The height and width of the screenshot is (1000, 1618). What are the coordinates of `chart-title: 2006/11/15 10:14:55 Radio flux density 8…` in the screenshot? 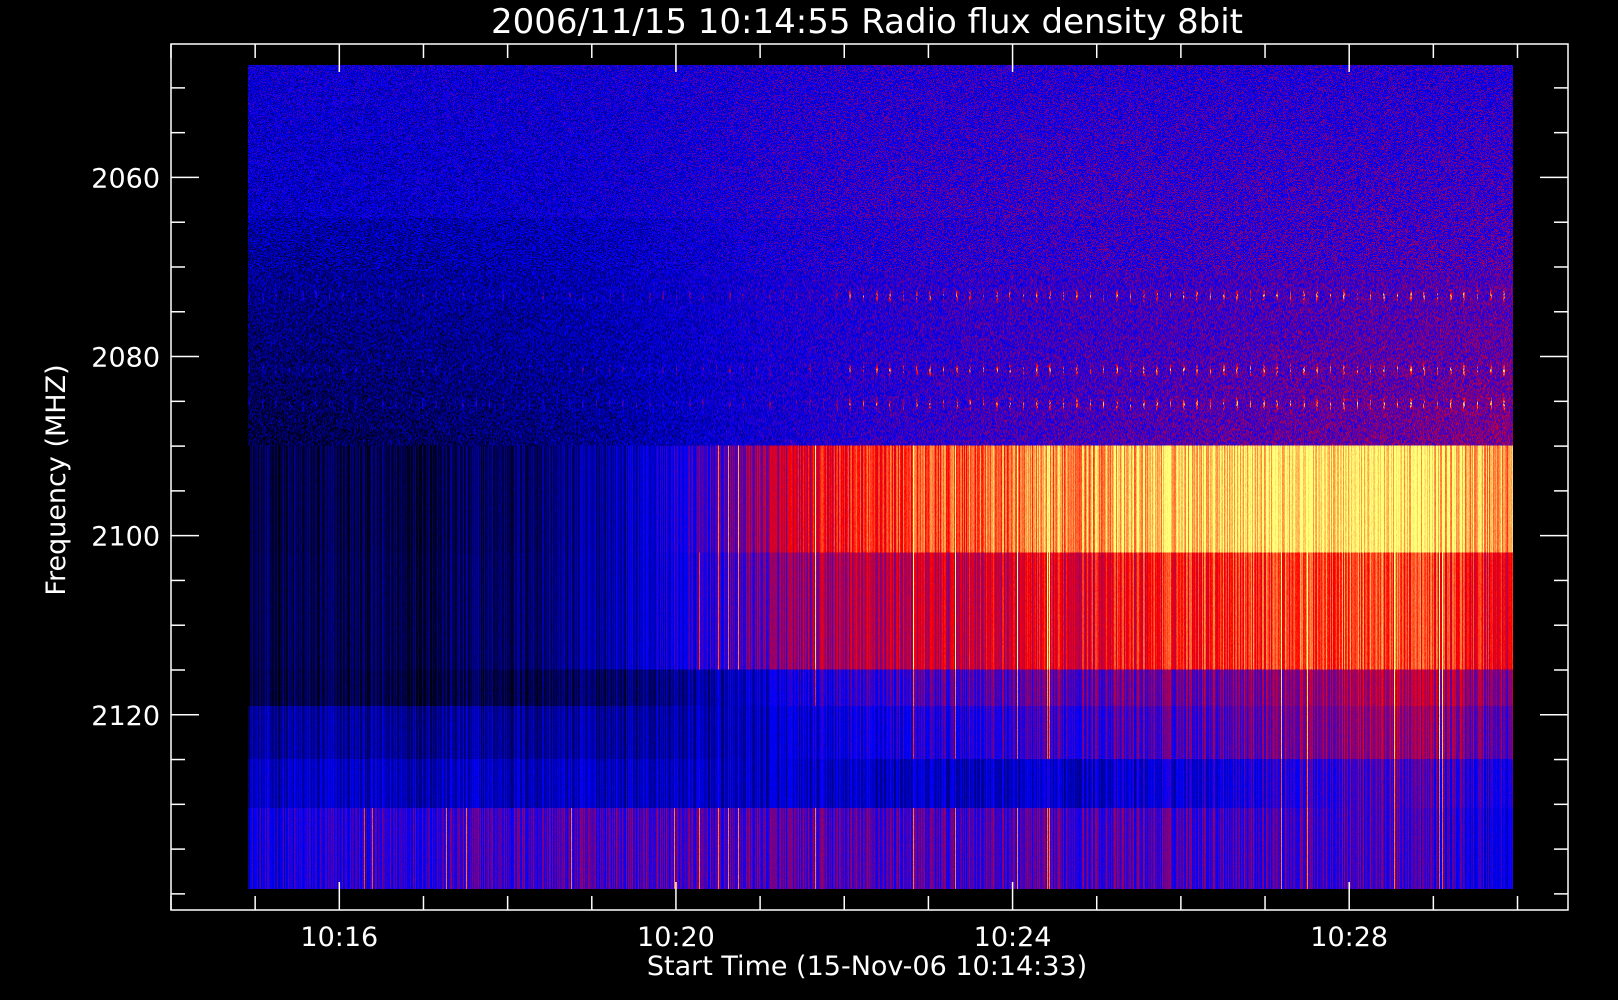 It's located at (867, 22).